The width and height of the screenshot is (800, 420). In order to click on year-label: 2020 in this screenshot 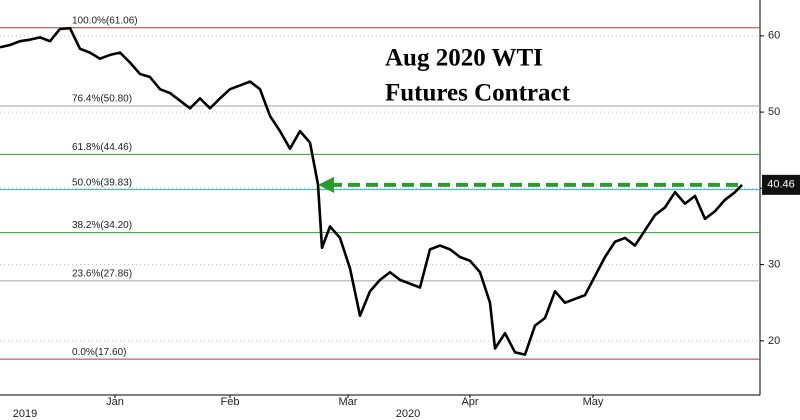, I will do `click(408, 414)`.